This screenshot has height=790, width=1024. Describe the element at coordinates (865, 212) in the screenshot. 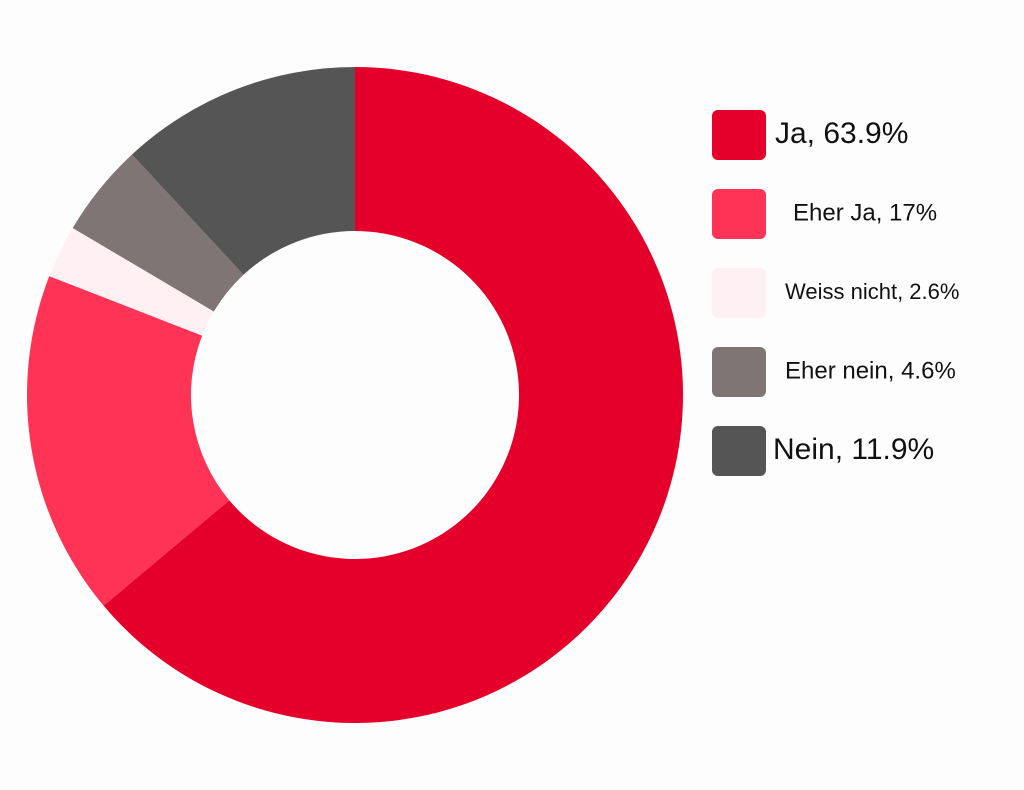

I see `legend-label: Eher Ja, 17%` at that location.